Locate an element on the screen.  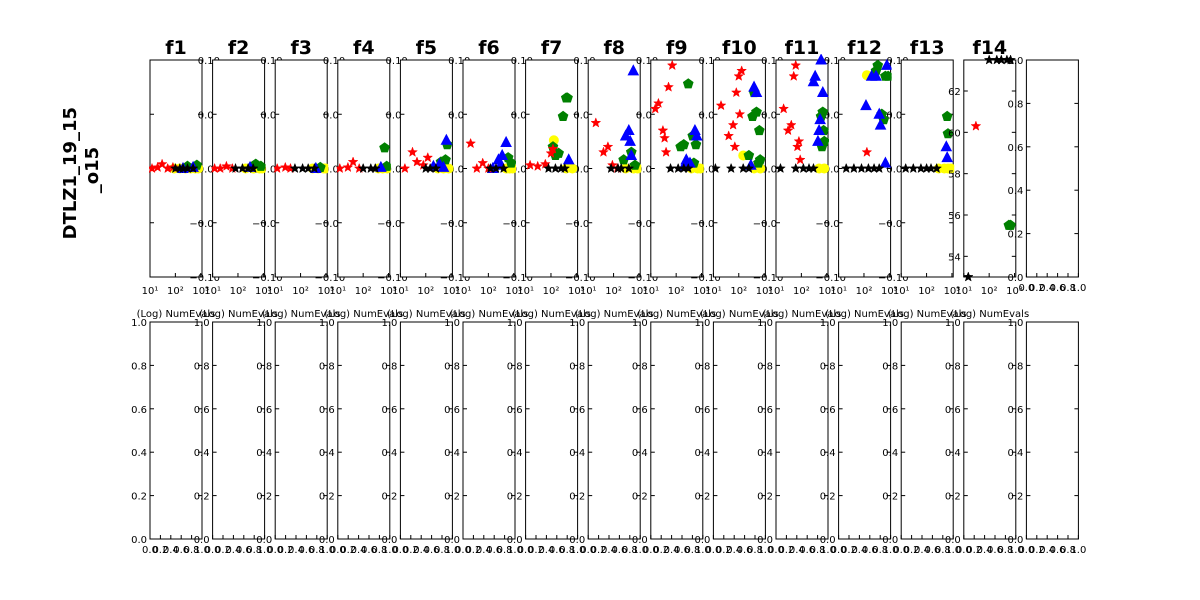
panel-title-f6: f6 is located at coordinates (489, 48).